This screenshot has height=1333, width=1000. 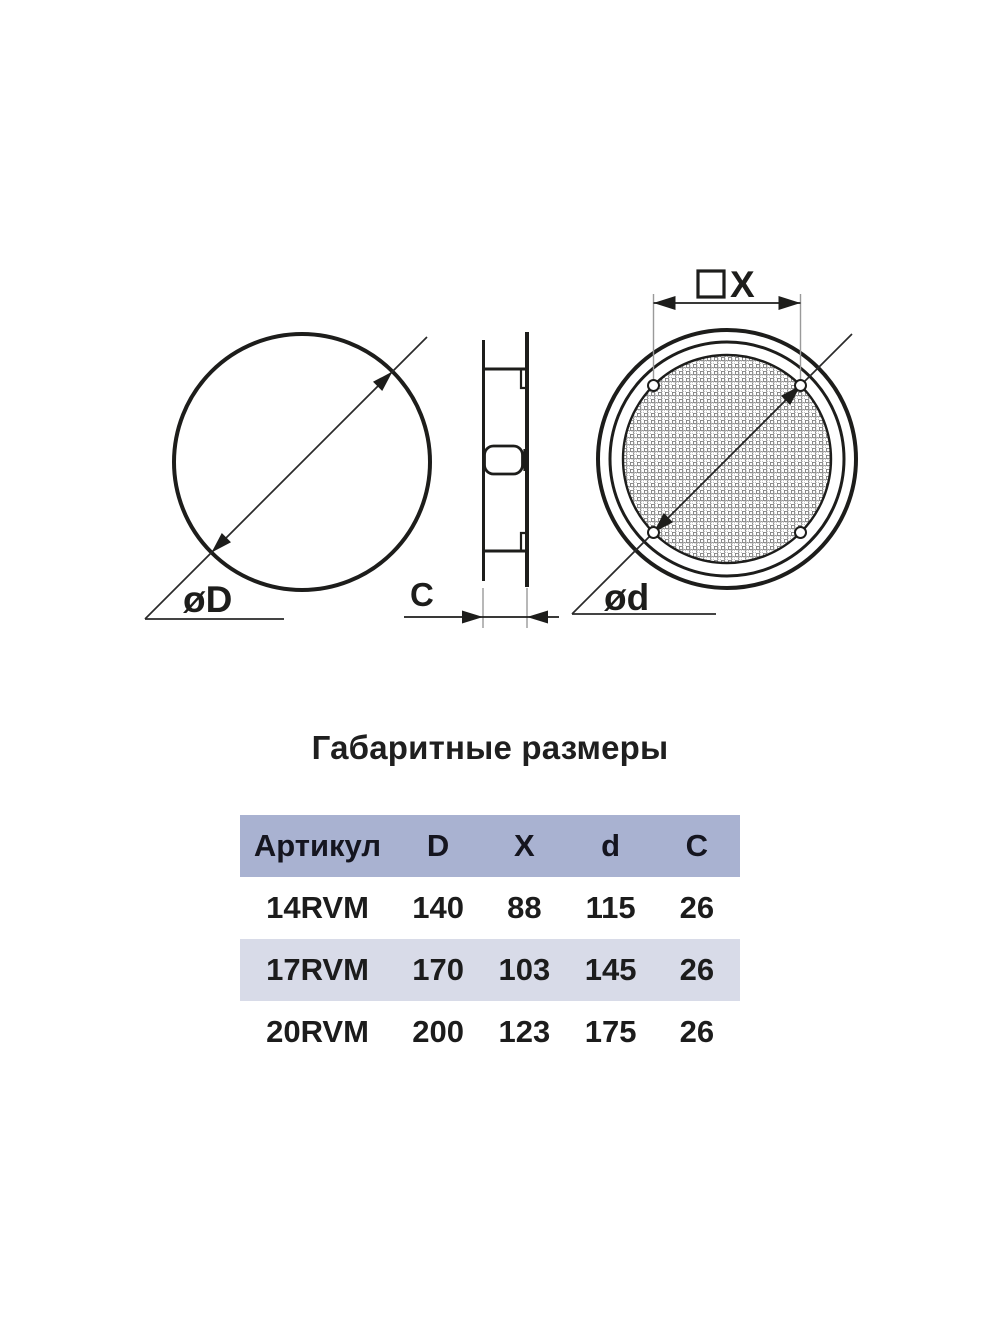 What do you see at coordinates (317, 846) in the screenshot?
I see `header-cell-article: Артикул` at bounding box center [317, 846].